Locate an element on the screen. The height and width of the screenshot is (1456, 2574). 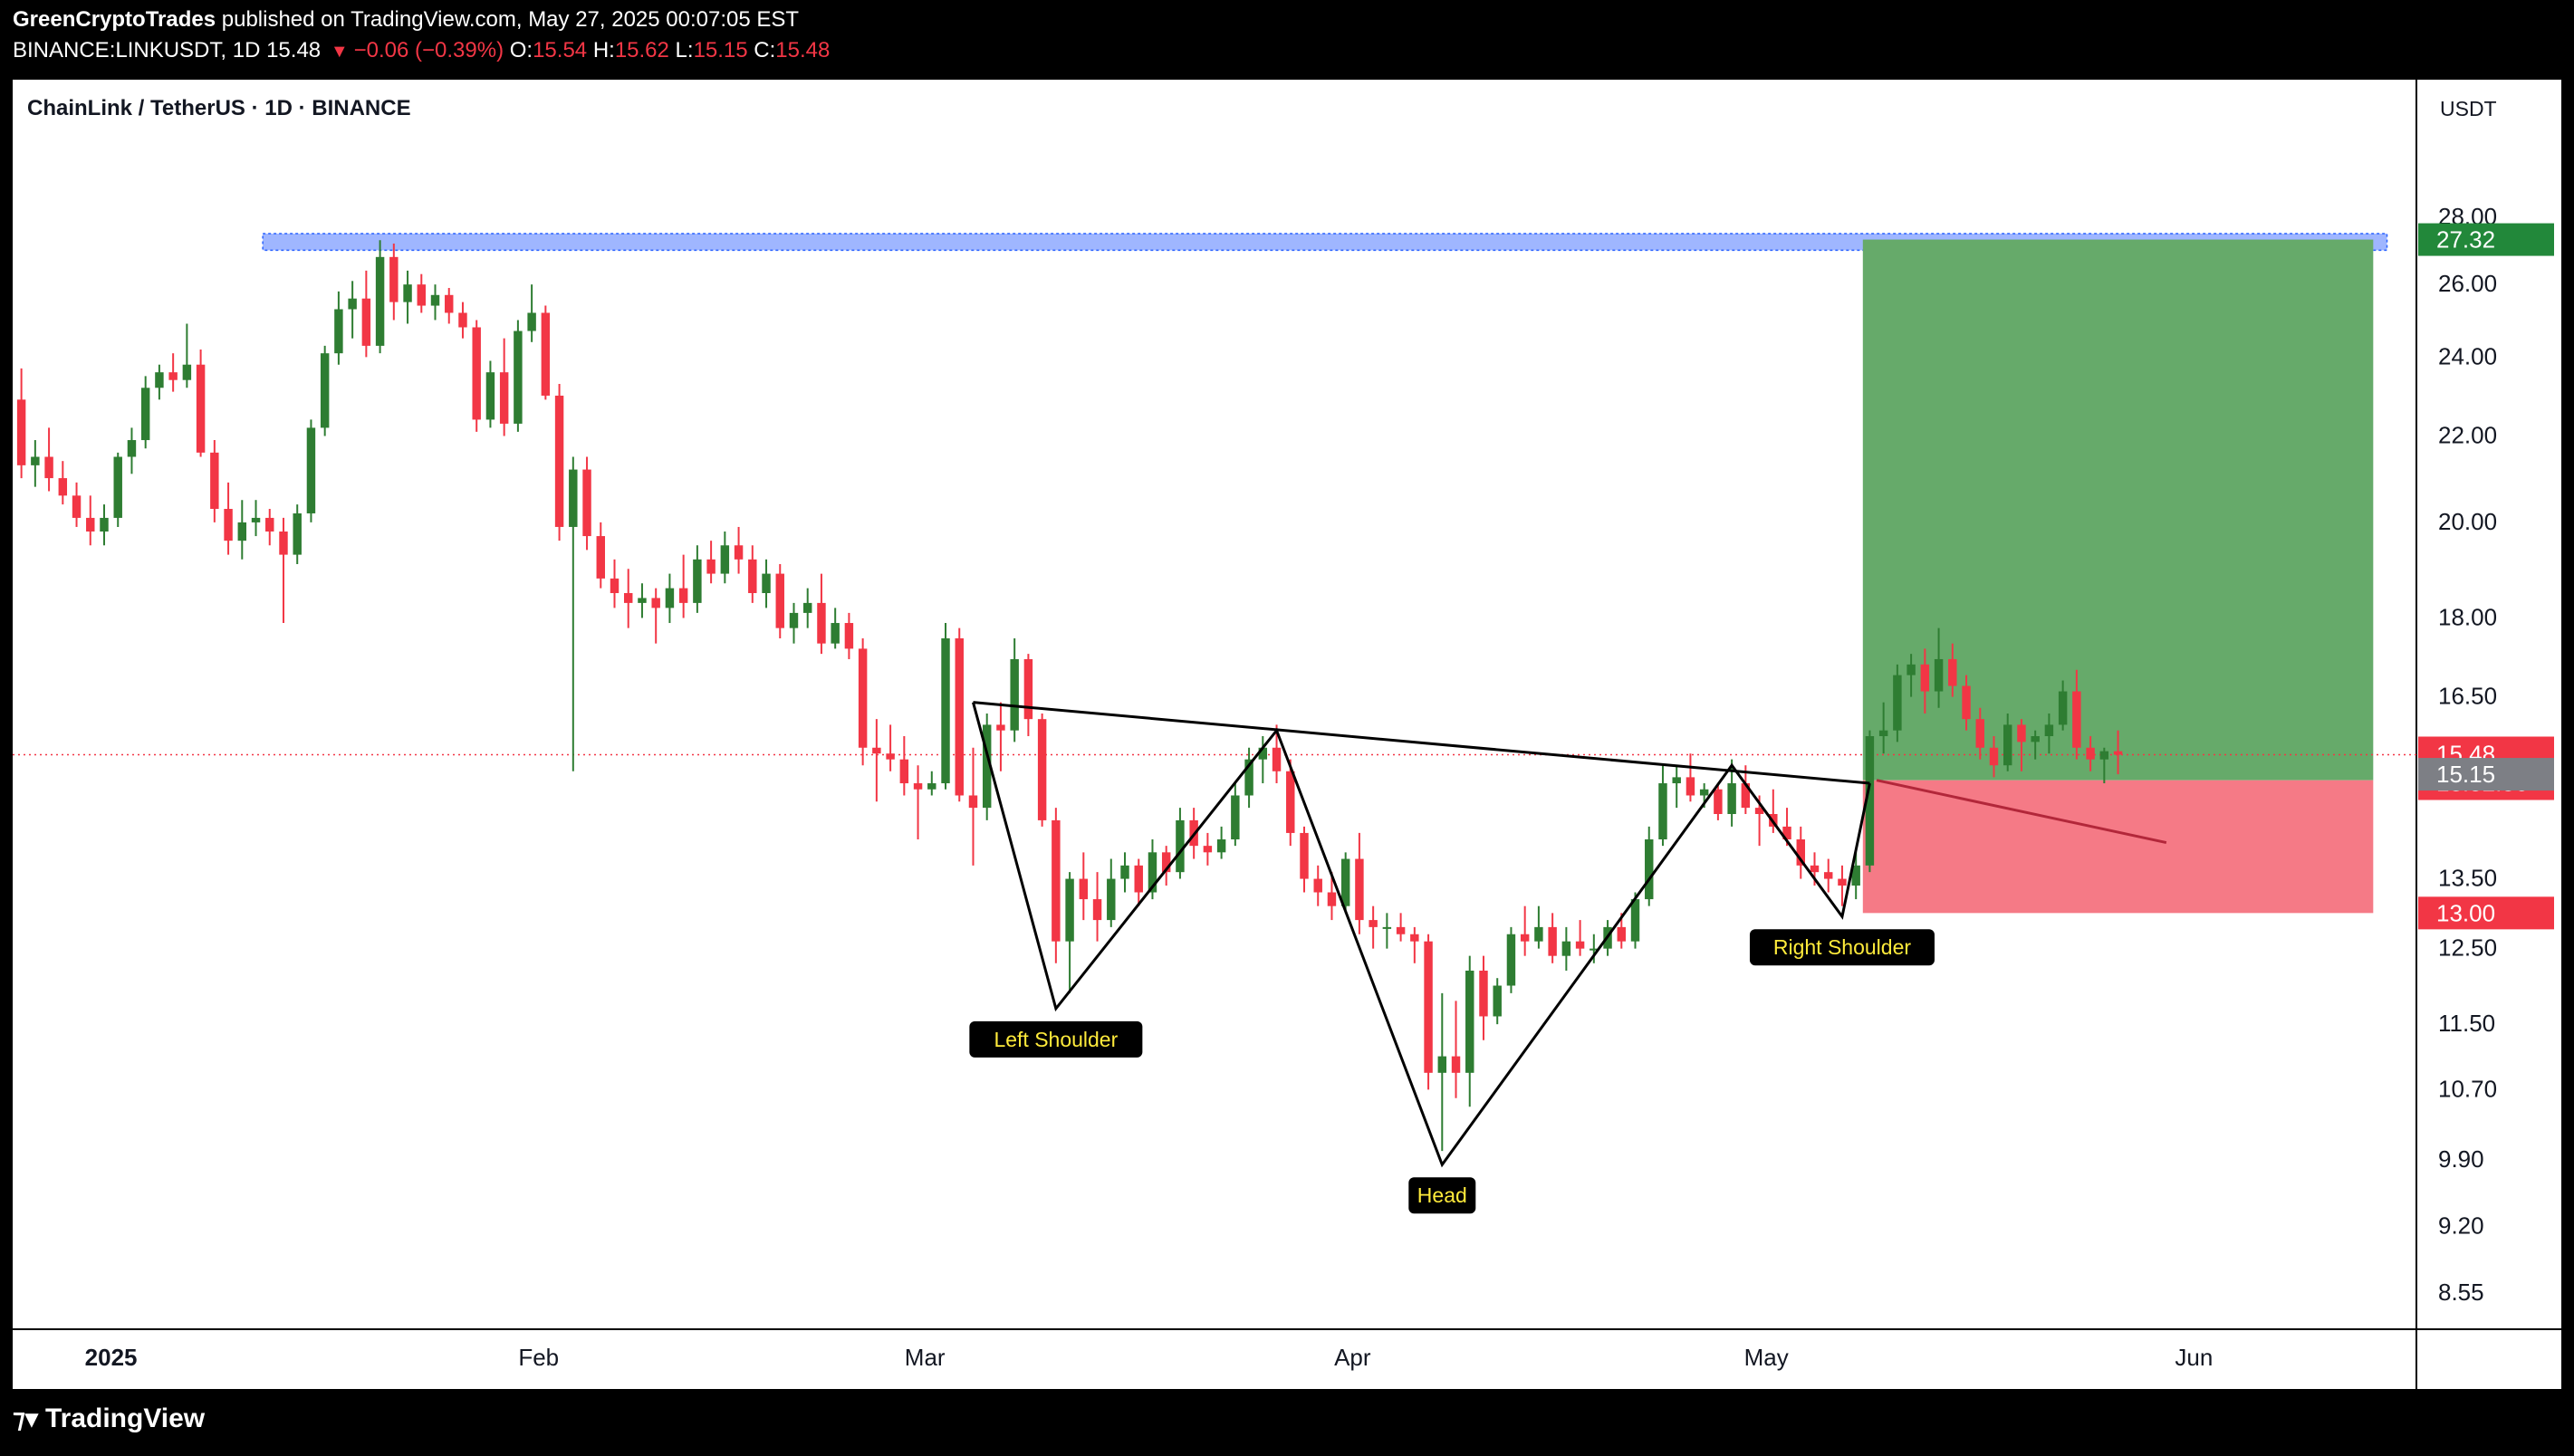
long-position-target-zone is located at coordinates (2118, 510).